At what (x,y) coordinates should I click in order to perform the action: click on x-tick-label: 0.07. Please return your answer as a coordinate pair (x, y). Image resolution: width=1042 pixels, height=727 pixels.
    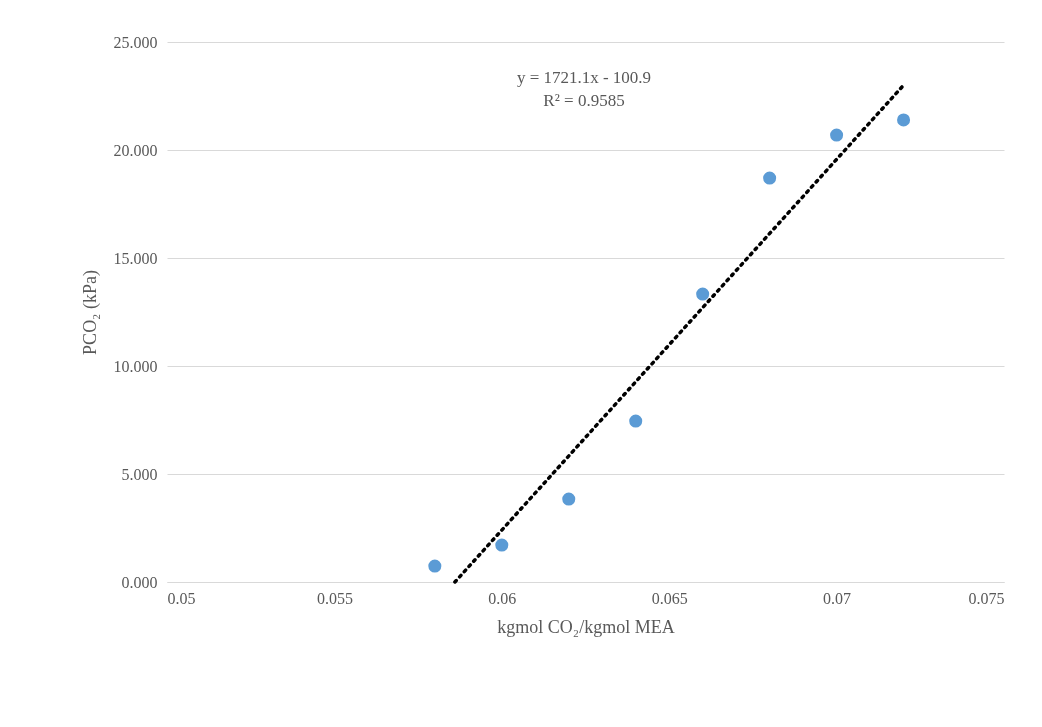
    Looking at the image, I should click on (837, 598).